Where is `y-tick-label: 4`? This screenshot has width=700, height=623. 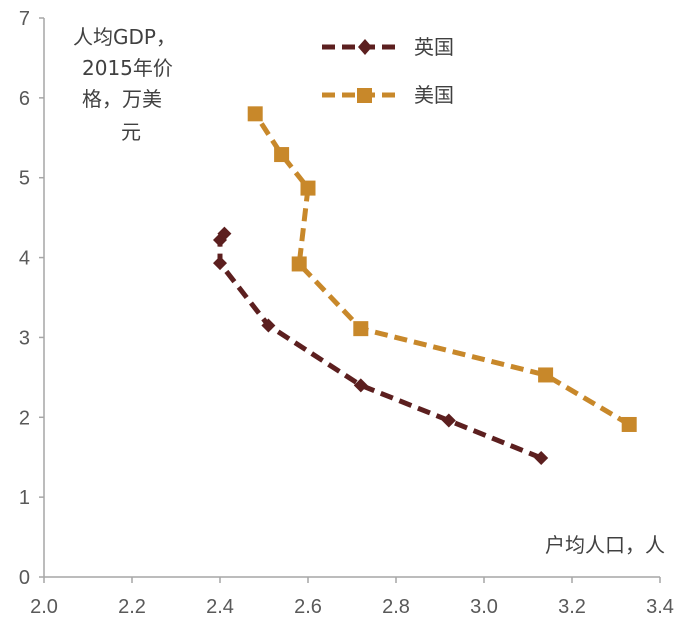
y-tick-label: 4 is located at coordinates (24, 259).